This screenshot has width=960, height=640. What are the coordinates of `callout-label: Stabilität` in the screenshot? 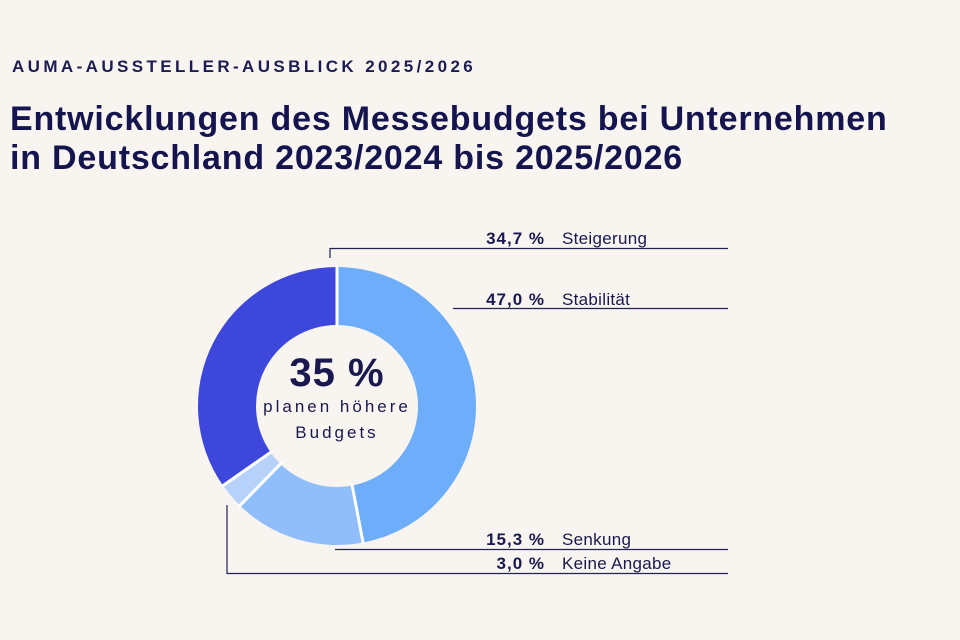 It's located at (596, 299).